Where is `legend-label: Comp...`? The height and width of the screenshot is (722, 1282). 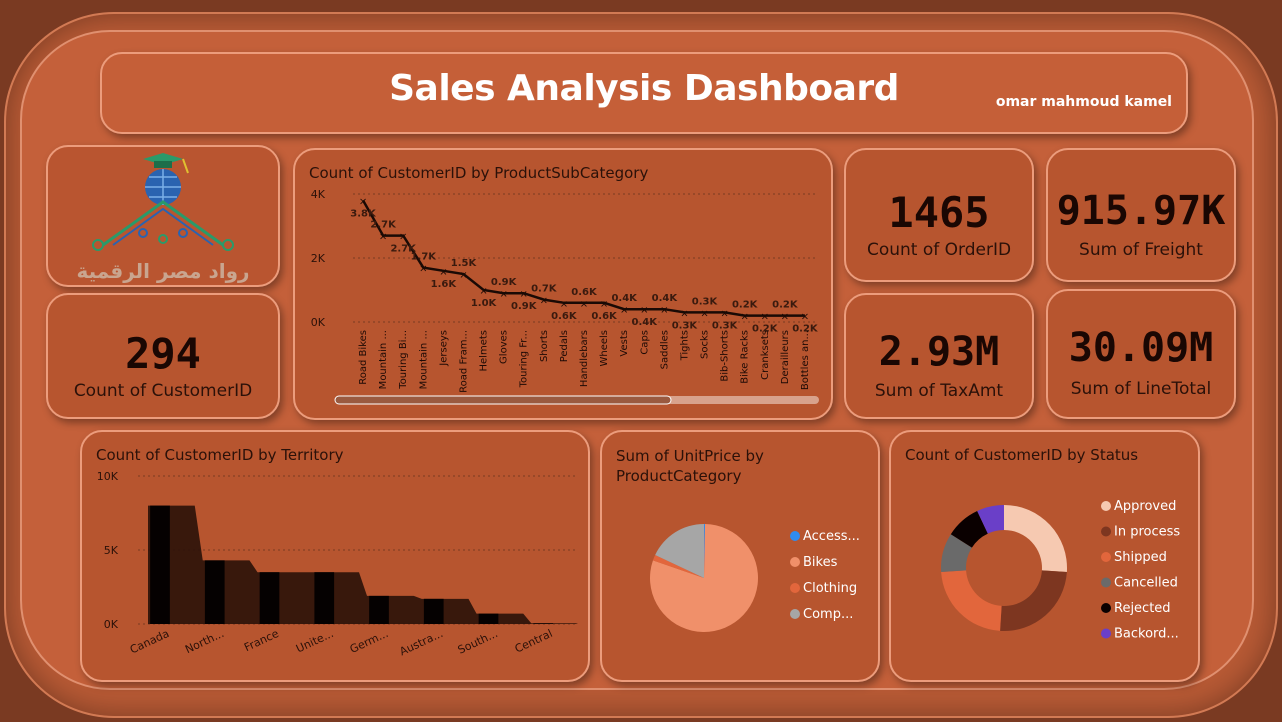 legend-label: Comp... is located at coordinates (828, 614).